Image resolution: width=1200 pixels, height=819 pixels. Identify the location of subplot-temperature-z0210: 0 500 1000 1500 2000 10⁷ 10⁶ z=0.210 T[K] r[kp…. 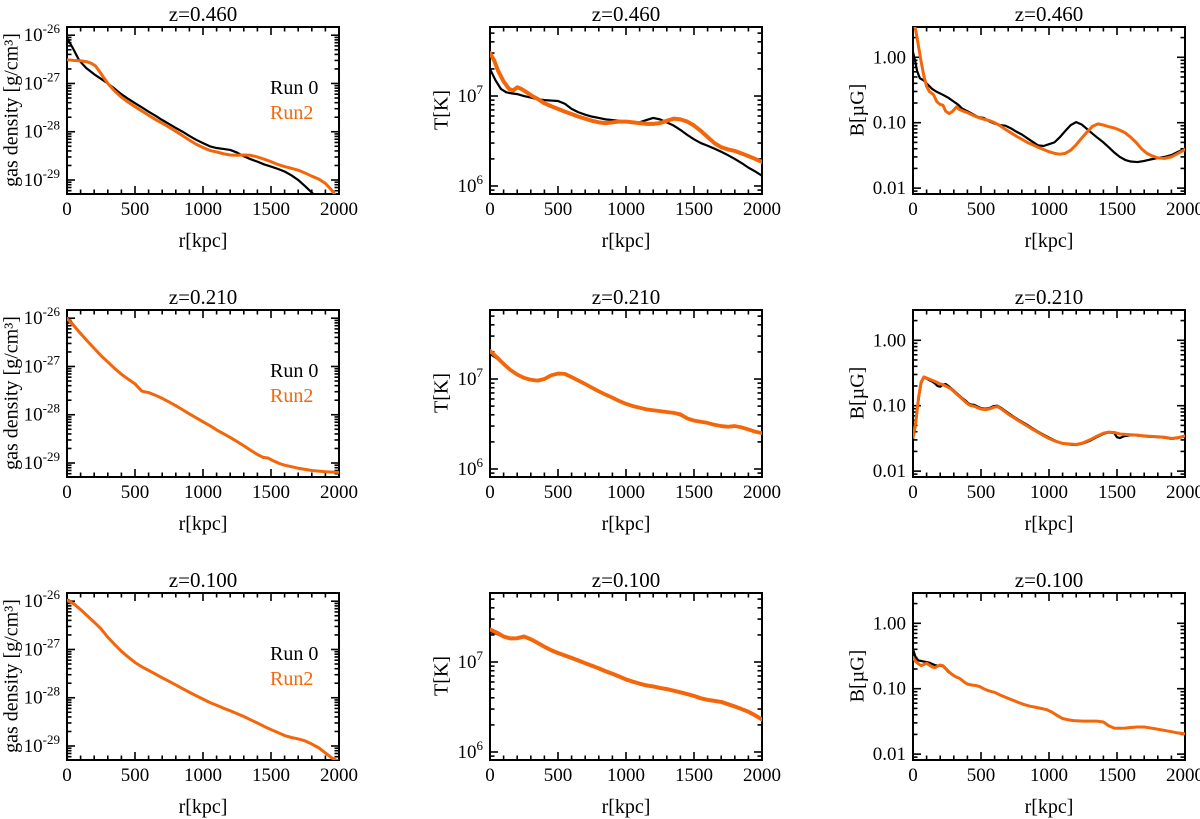
(600, 419).